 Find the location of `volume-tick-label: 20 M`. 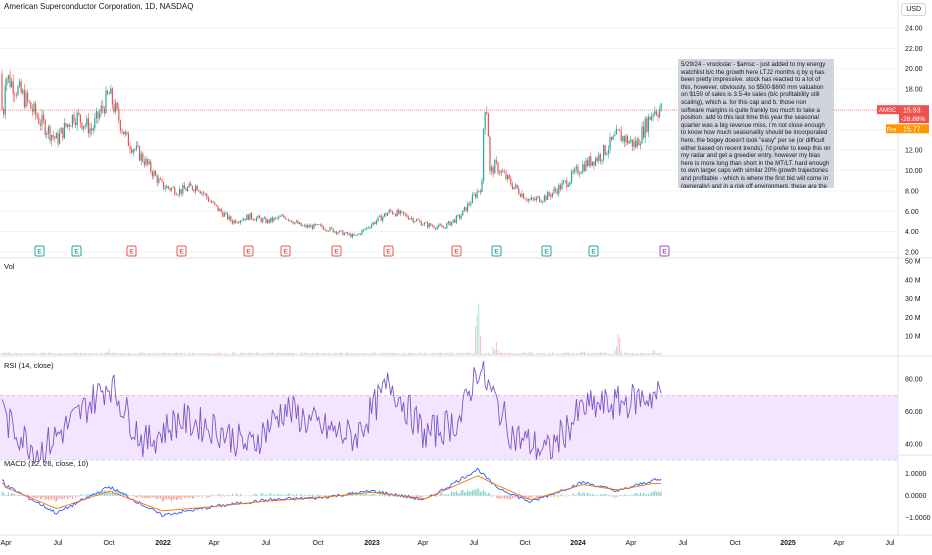

volume-tick-label: 20 M is located at coordinates (913, 318).